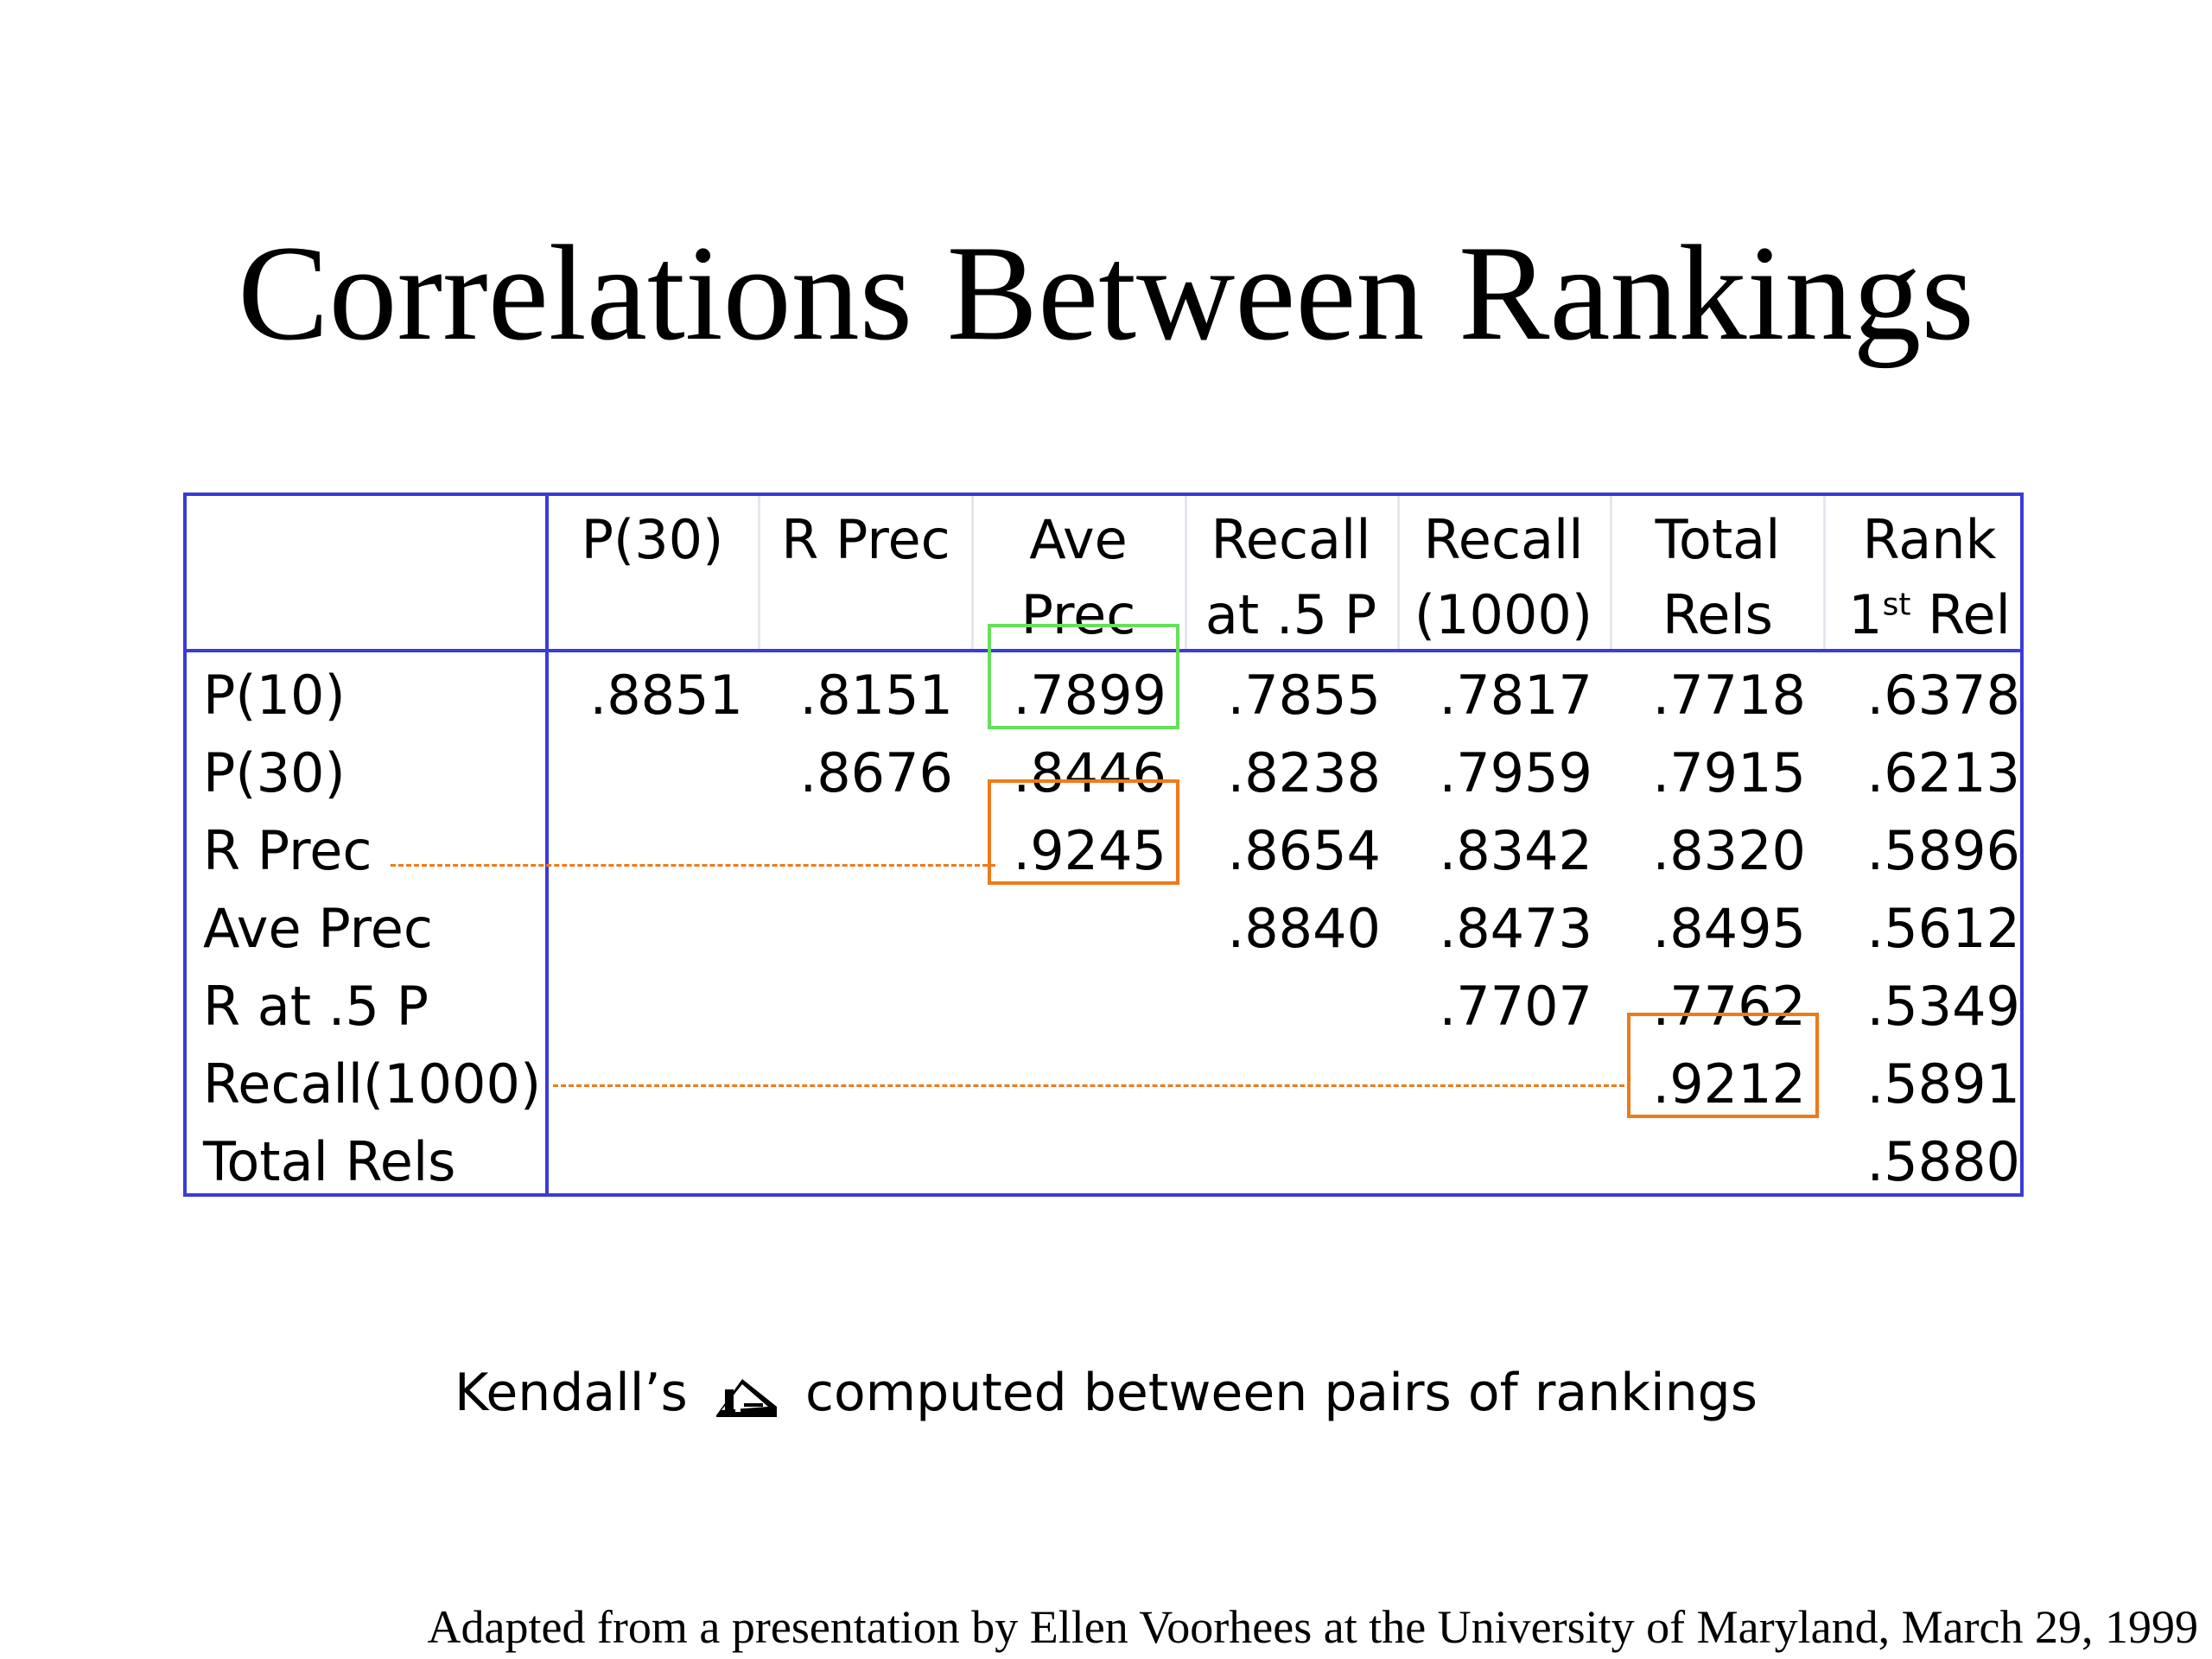 This screenshot has height=1659, width=2212. What do you see at coordinates (1729, 928) in the screenshot?
I see `correlation-value: .8495` at bounding box center [1729, 928].